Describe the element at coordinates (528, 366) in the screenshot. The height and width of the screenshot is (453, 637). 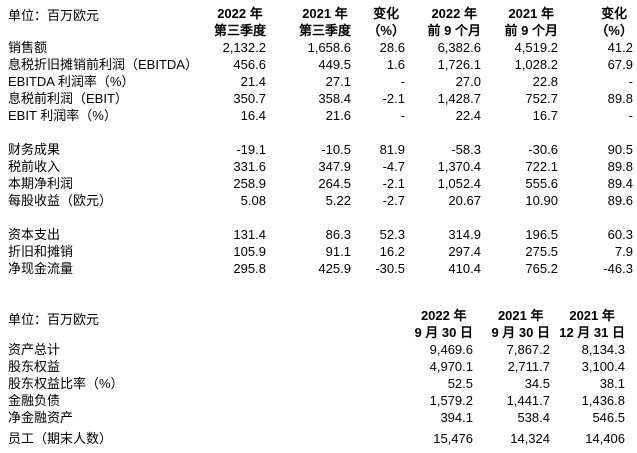
I see `cell-value: 2,711.7` at that location.